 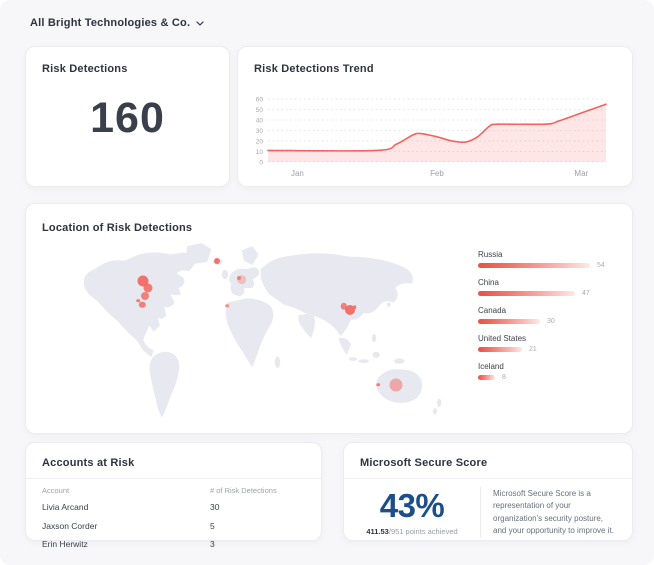 What do you see at coordinates (435, 411) in the screenshot?
I see `island-nz-south` at bounding box center [435, 411].